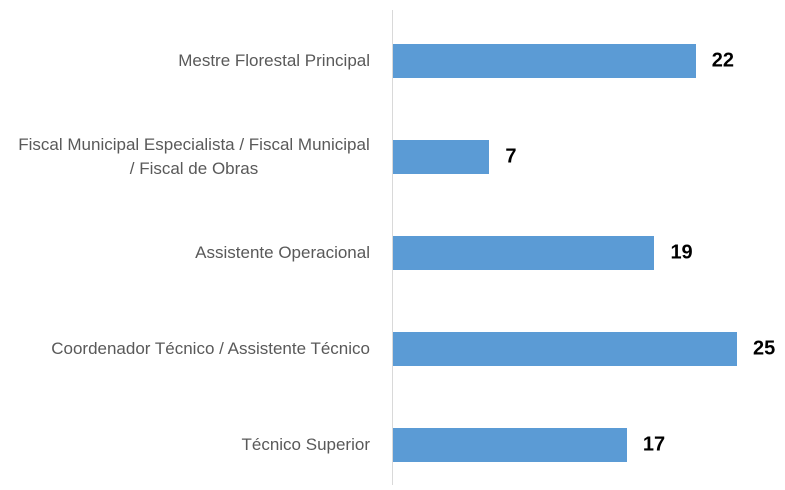 The width and height of the screenshot is (785, 490). Describe the element at coordinates (722, 60) in the screenshot. I see `data-label: 22` at that location.